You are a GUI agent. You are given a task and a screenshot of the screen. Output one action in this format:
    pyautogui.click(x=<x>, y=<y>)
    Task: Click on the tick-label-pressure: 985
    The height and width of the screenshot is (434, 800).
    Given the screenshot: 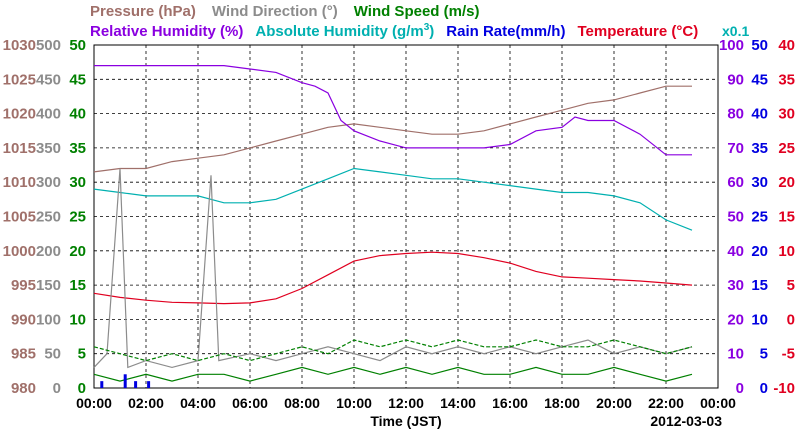 What is the action you would take?
    pyautogui.click(x=23, y=354)
    